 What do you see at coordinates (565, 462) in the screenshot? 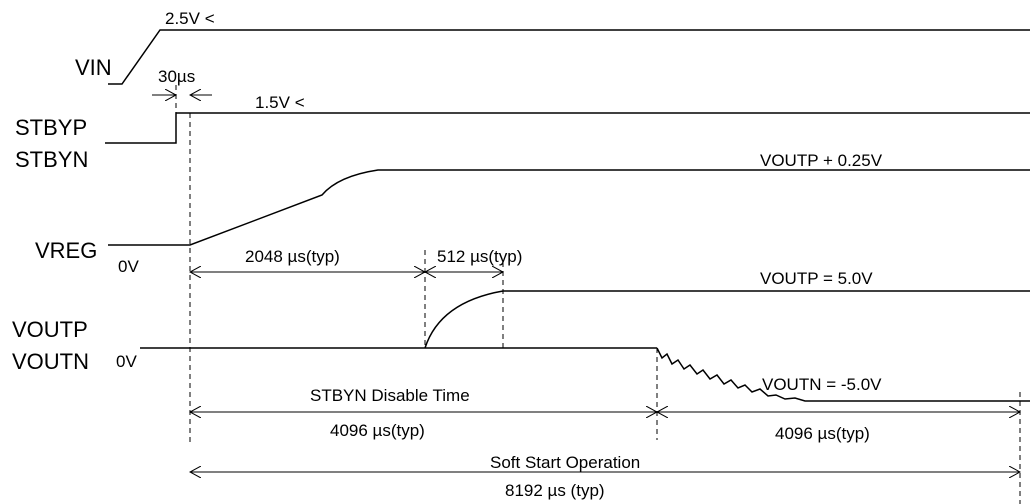
I see `timing-label: Soft Start Operation` at bounding box center [565, 462].